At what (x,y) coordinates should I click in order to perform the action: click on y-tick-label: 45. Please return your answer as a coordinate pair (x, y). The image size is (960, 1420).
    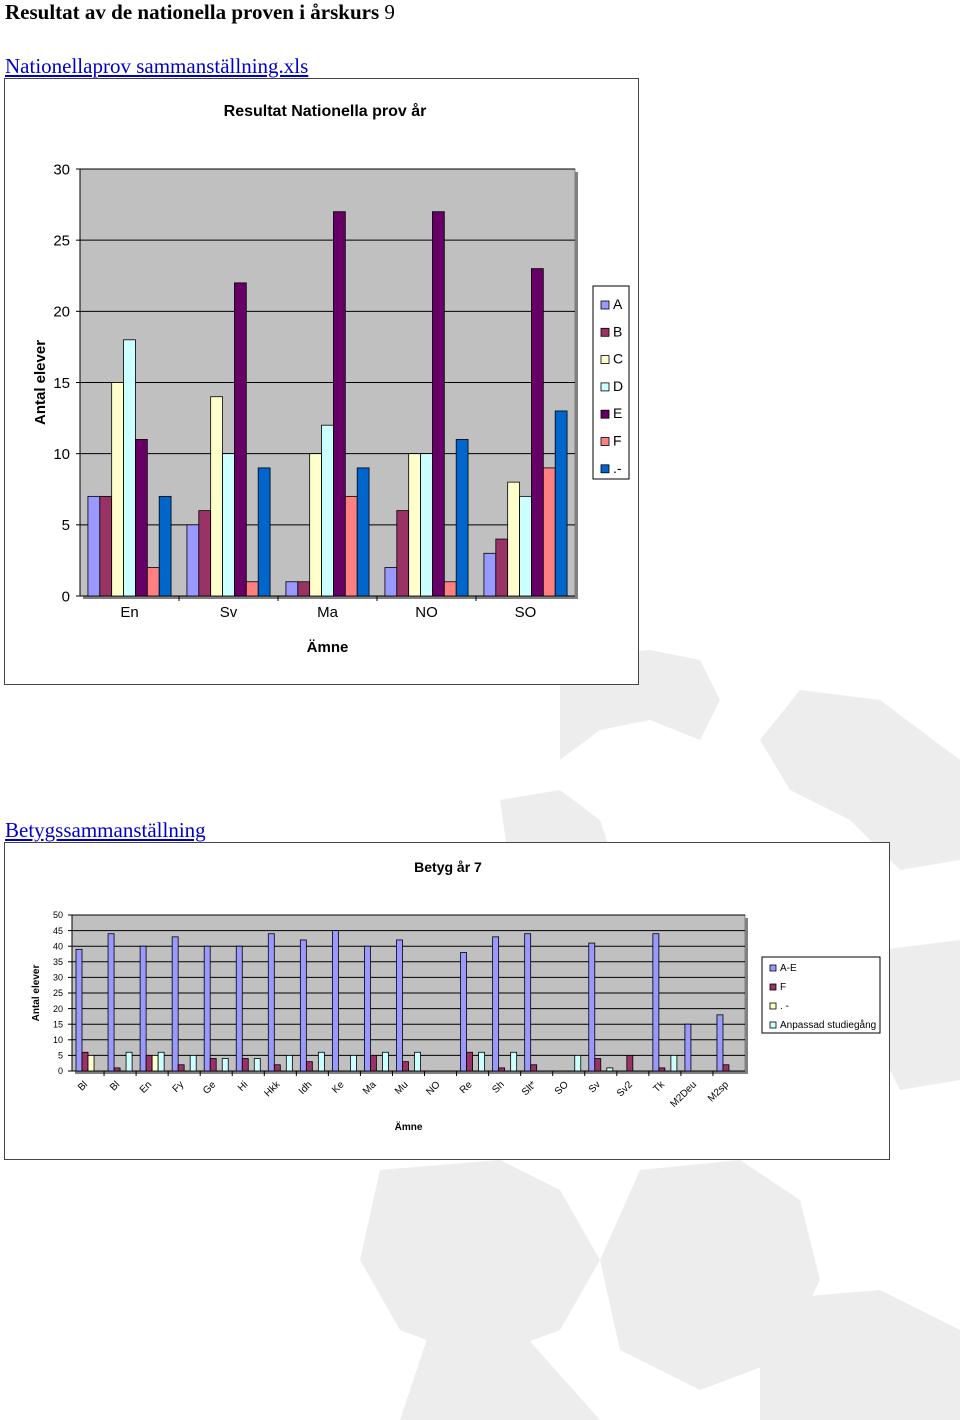
    Looking at the image, I should click on (58, 931).